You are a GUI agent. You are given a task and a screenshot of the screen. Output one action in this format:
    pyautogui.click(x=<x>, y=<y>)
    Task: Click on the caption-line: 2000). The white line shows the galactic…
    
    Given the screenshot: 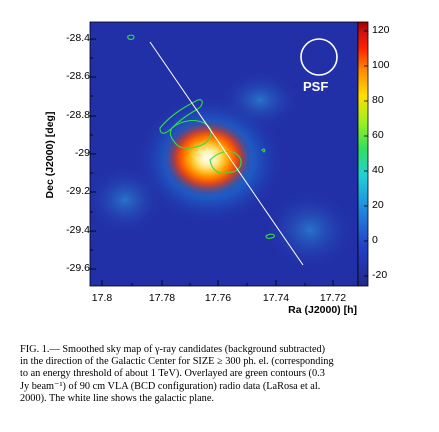 What is the action you would take?
    pyautogui.click(x=117, y=398)
    